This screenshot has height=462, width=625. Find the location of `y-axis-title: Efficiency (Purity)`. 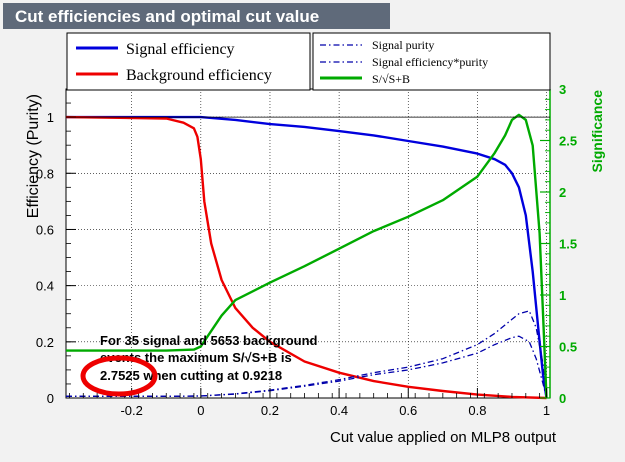

y-axis-title: Efficiency (Purity) is located at coordinates (33, 156).